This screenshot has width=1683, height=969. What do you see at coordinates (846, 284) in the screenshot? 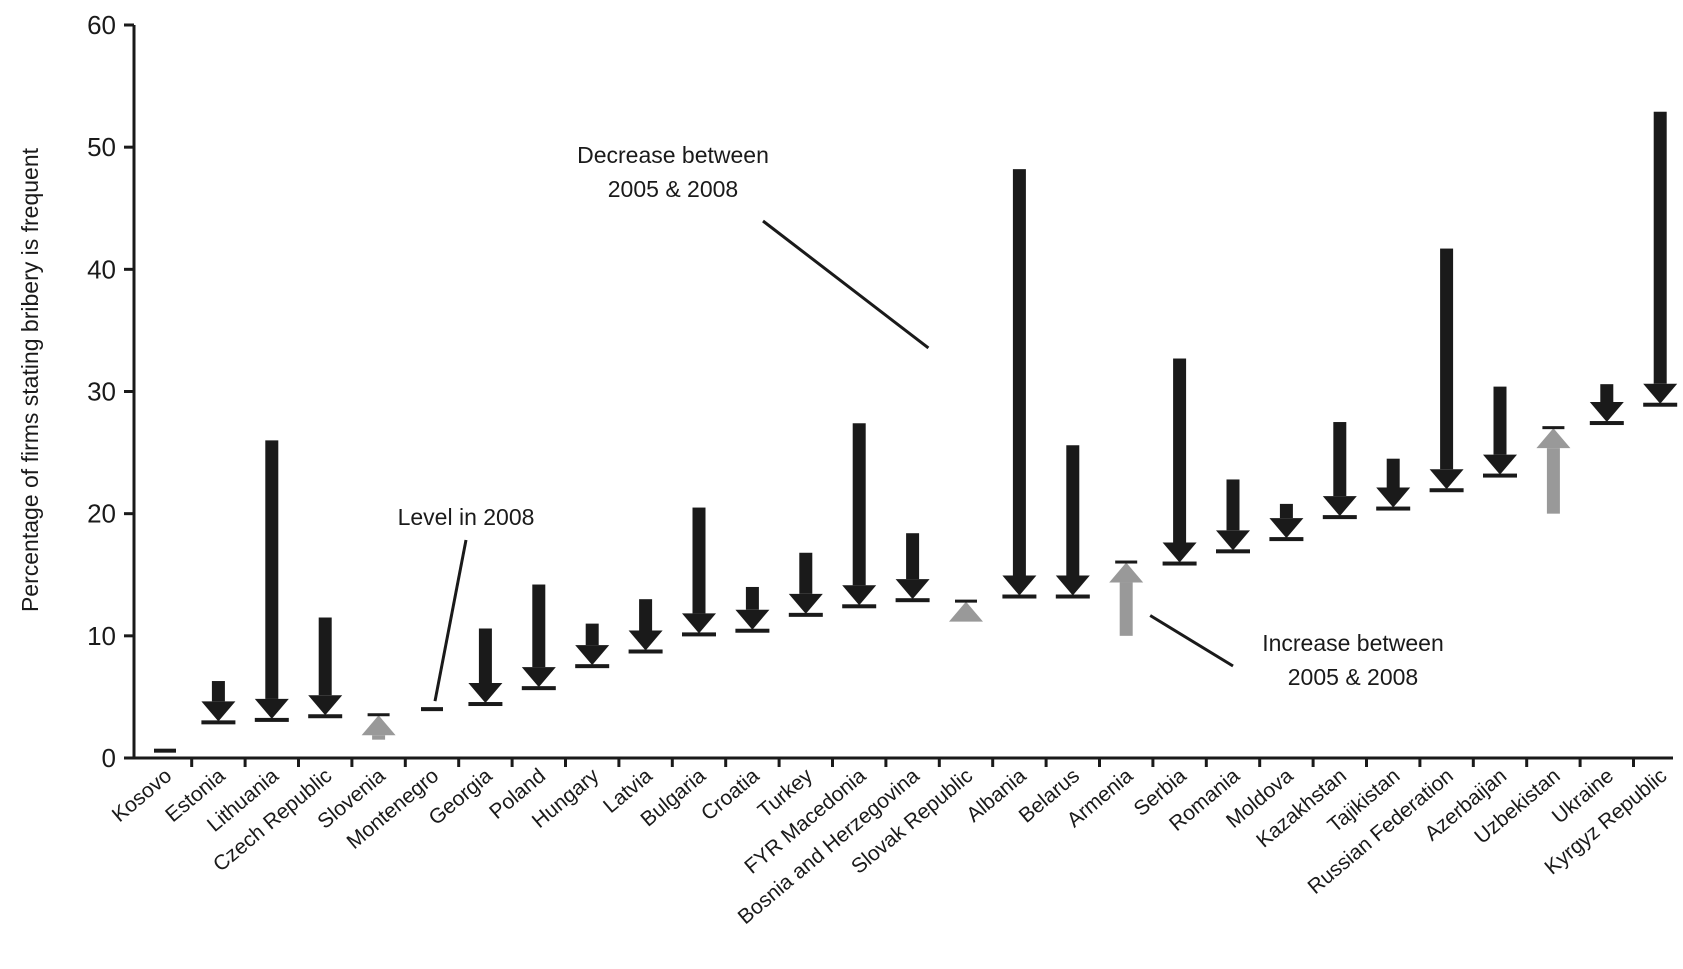
I see `leader-line-decrease` at bounding box center [846, 284].